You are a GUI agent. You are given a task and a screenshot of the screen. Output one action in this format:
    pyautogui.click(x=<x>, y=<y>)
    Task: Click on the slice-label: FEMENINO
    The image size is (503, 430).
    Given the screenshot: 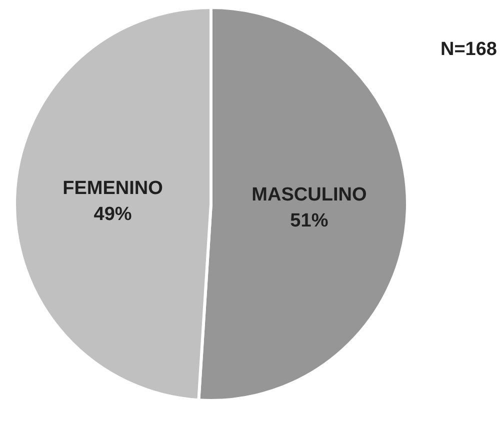 What is the action you would take?
    pyautogui.click(x=112, y=189)
    